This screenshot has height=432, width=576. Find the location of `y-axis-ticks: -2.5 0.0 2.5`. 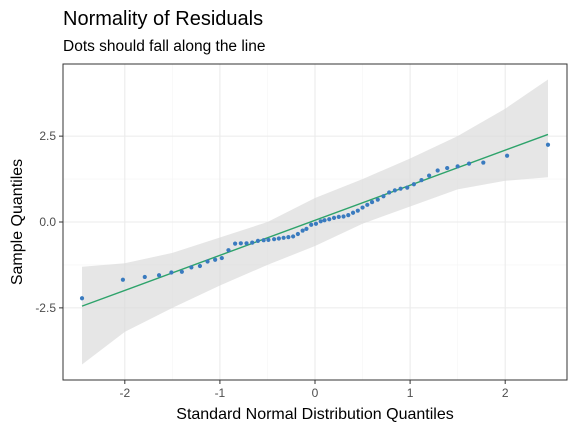

y-axis-ticks: -2.5 0.0 2.5 is located at coordinates (49, 222).